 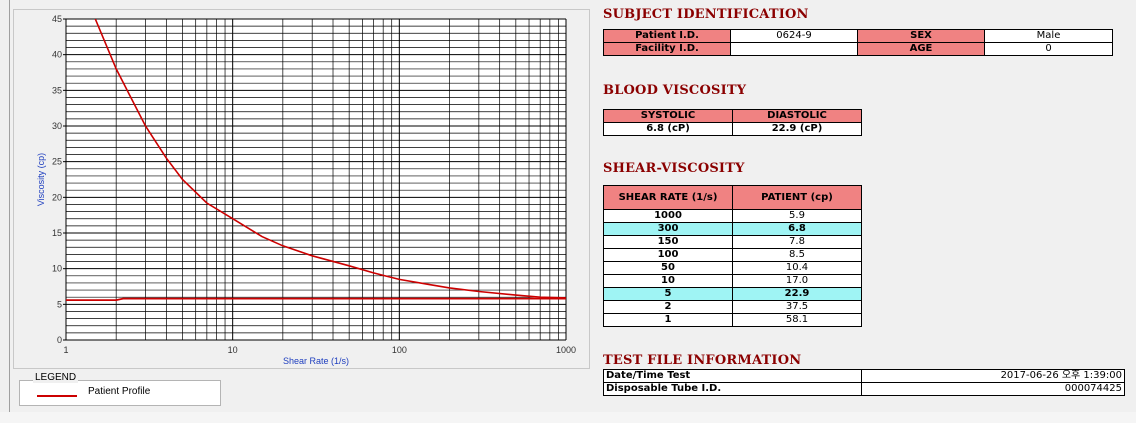 I want to click on age-label: AGE, so click(x=921, y=49).